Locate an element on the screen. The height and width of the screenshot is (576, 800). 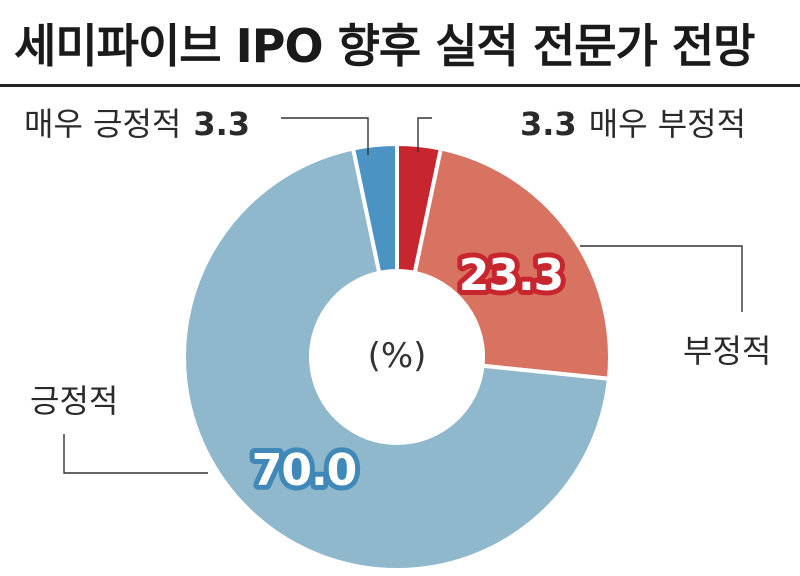
label-positive: 긍정적 is located at coordinates (74, 401).